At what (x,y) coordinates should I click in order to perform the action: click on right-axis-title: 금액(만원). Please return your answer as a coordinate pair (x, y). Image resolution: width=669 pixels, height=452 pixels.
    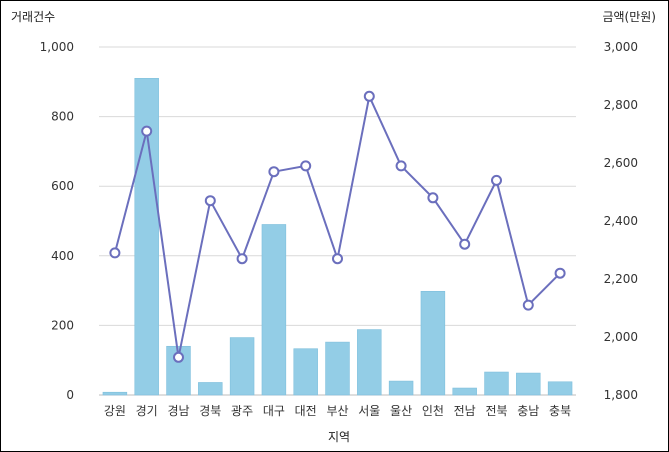
    Looking at the image, I should click on (629, 17).